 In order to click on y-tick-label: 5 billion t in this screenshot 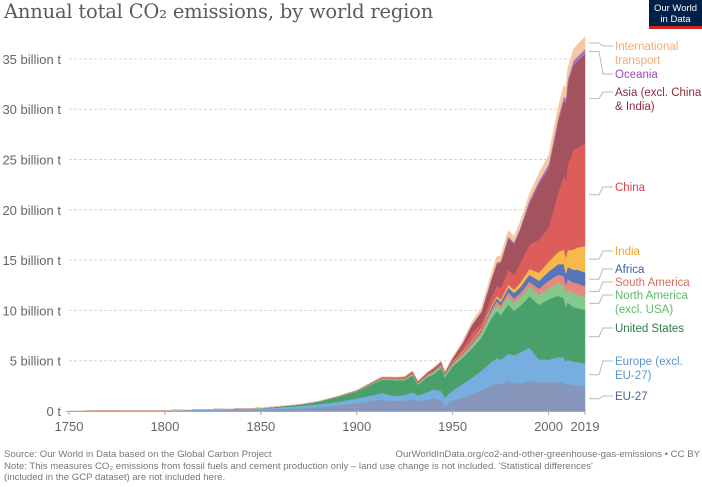, I will do `click(36, 361)`.